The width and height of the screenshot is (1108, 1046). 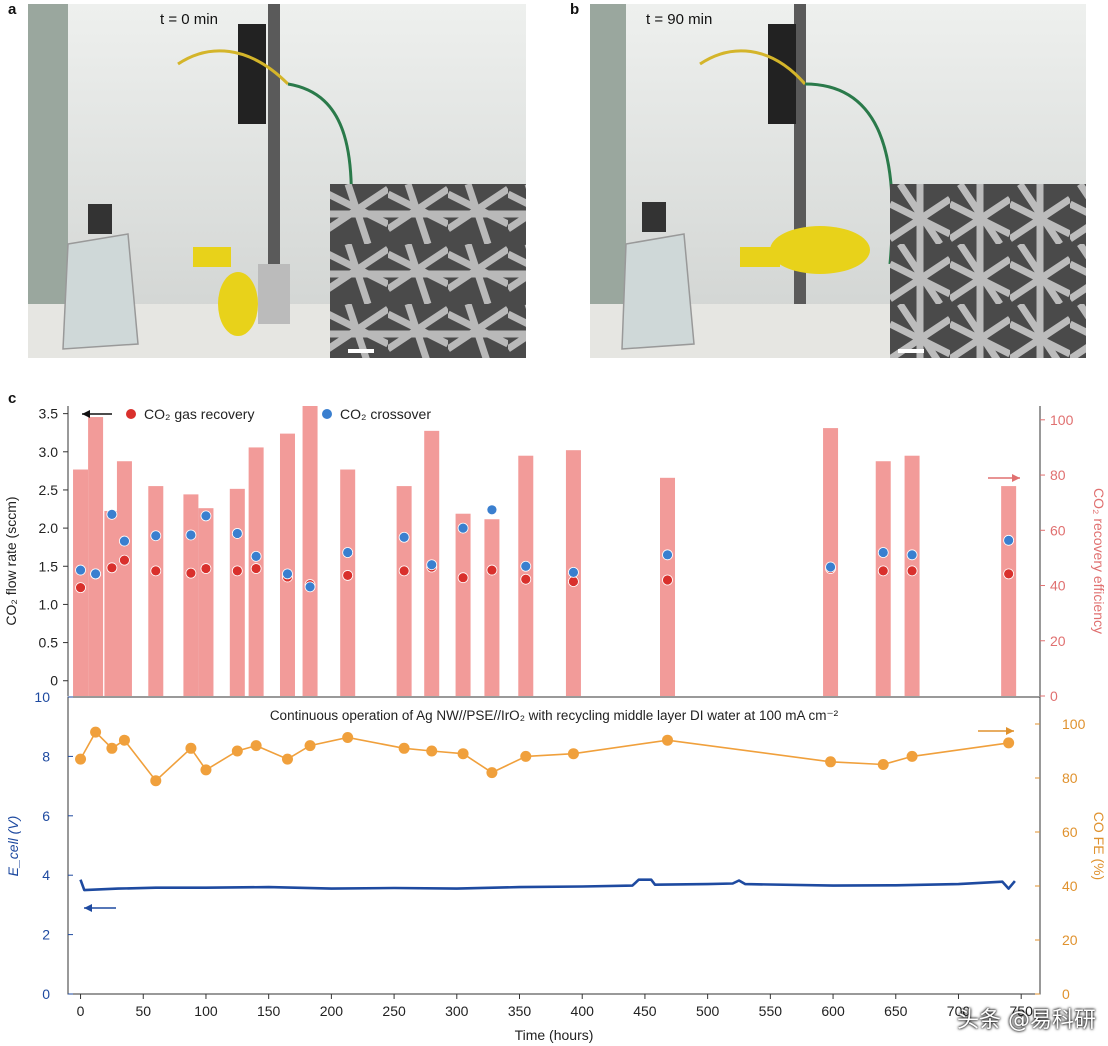 I want to click on bottom-right-tick-label-2: 40, so click(x=1070, y=886).